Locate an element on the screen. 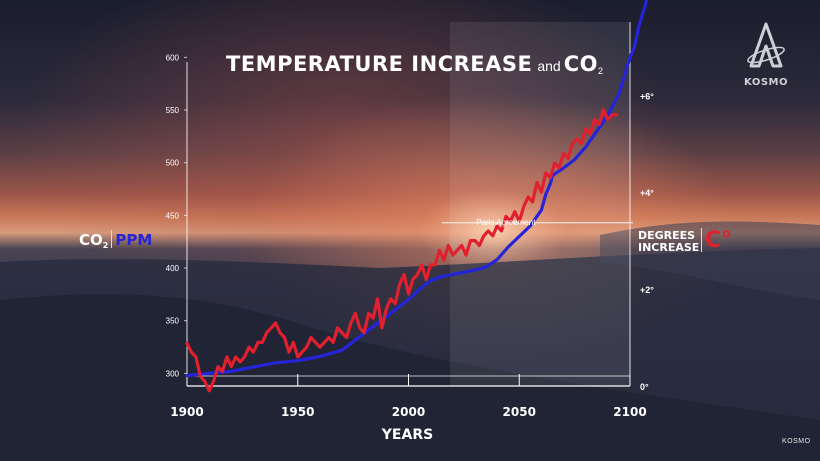  x-tick-label: 1900 is located at coordinates (186, 412).